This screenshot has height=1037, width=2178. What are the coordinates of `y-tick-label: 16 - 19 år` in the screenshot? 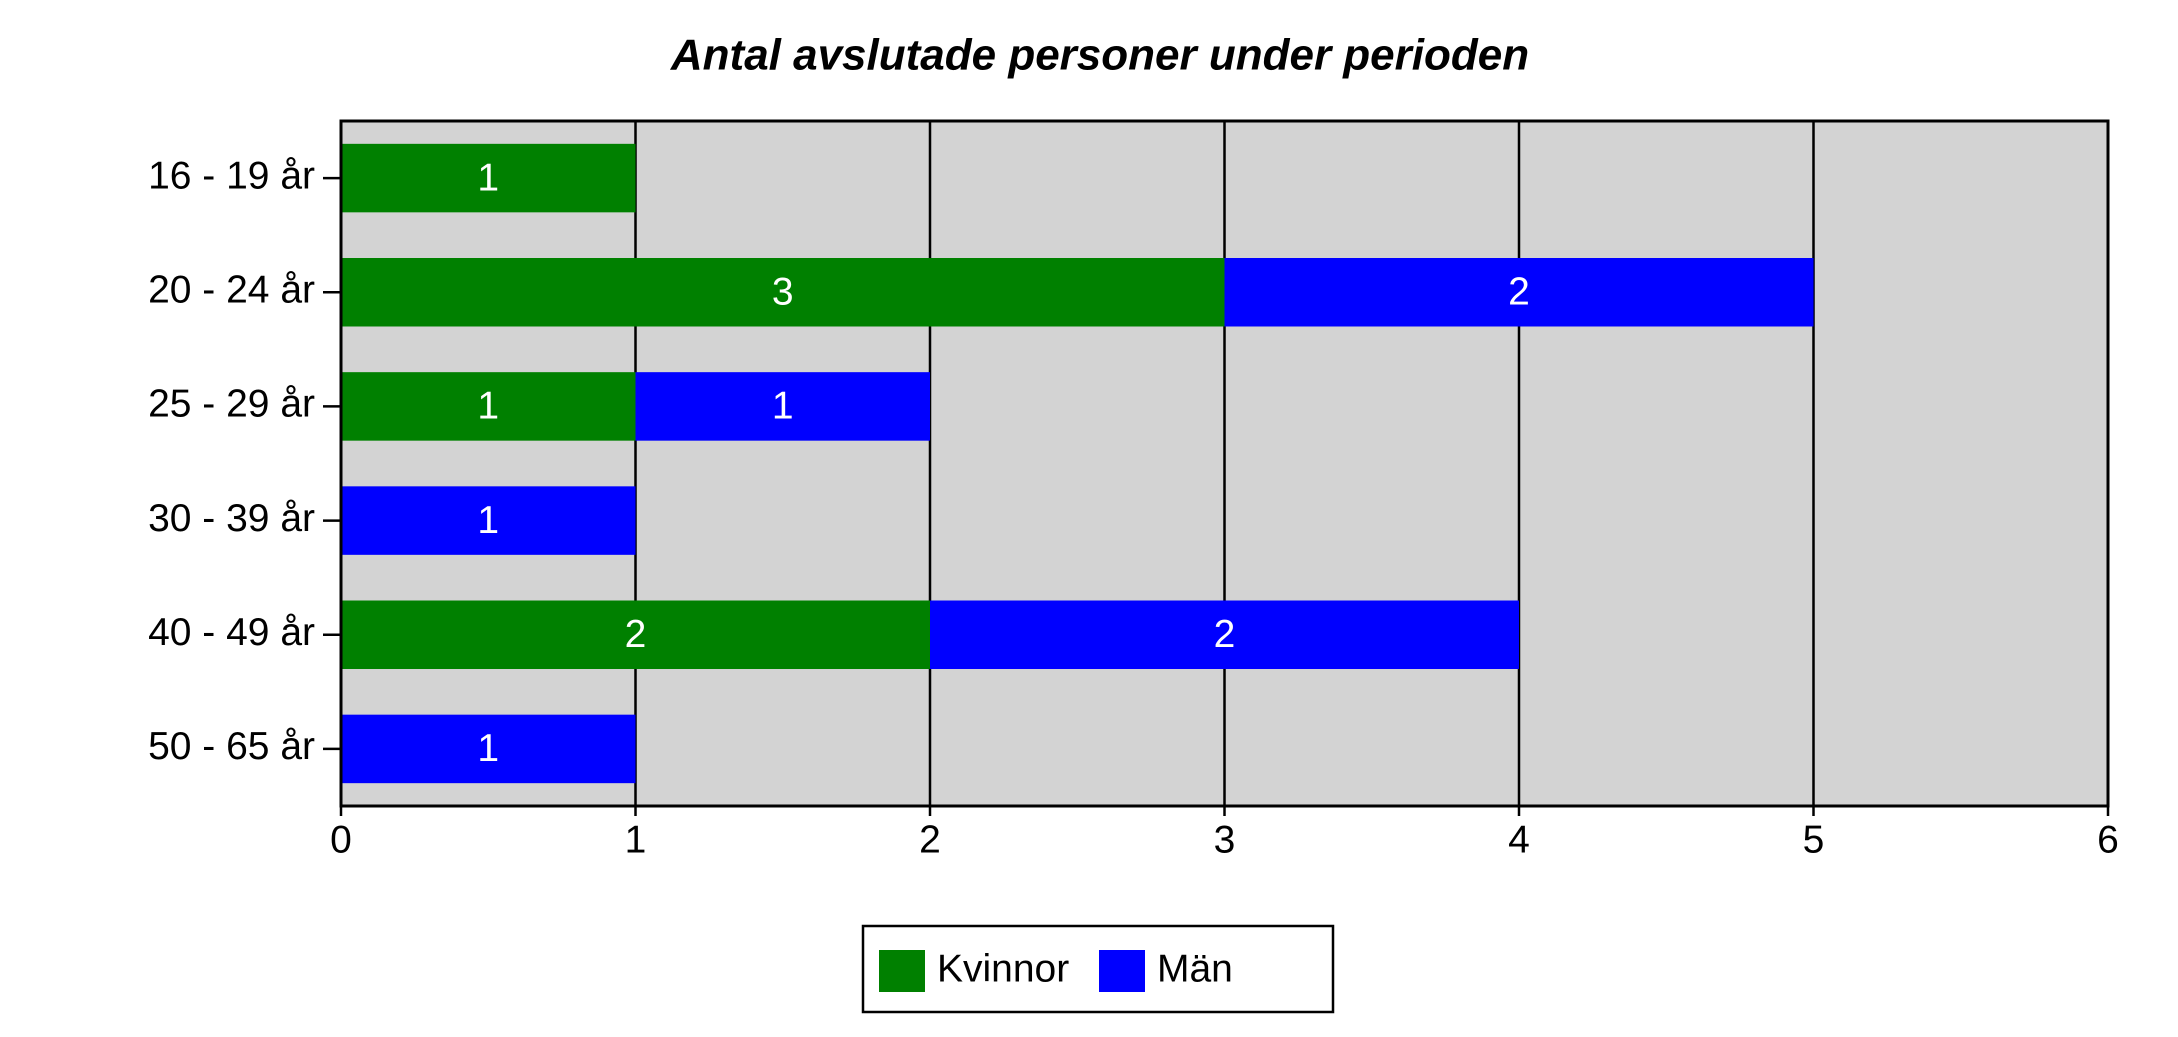 It's located at (231, 175).